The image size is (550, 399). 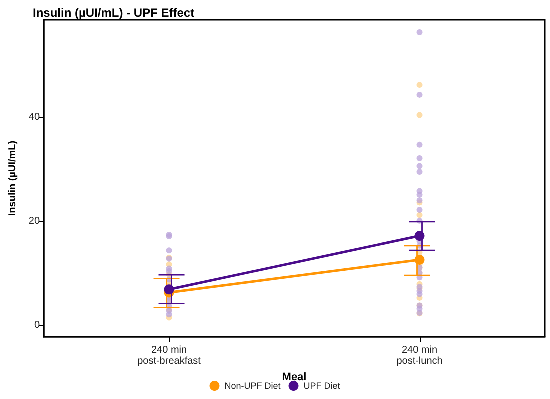 I want to click on x-tick-label: 240 min post-lunch, so click(x=419, y=356).